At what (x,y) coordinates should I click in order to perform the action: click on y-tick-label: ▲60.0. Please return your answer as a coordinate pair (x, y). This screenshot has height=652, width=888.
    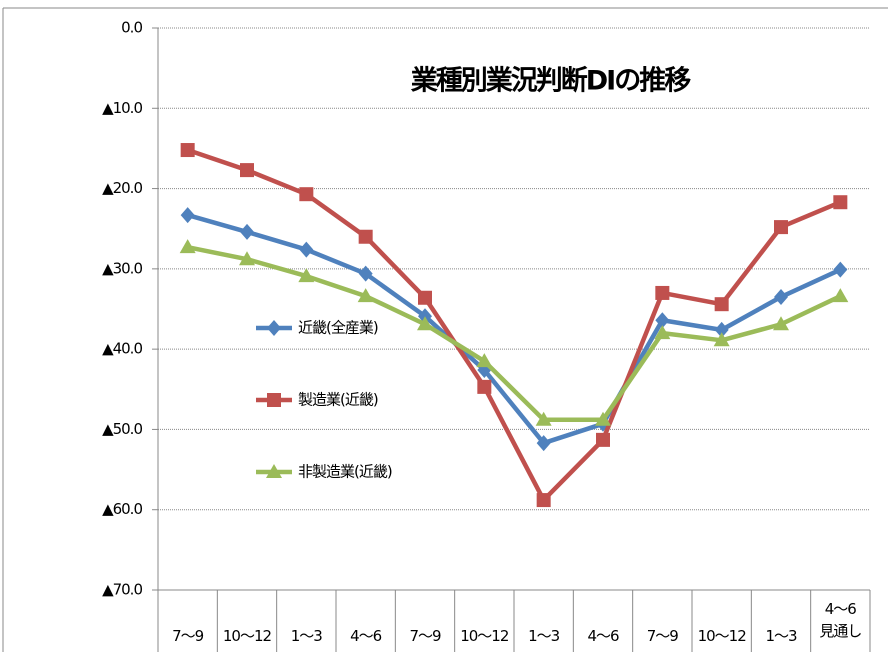
    Looking at the image, I should click on (122, 509).